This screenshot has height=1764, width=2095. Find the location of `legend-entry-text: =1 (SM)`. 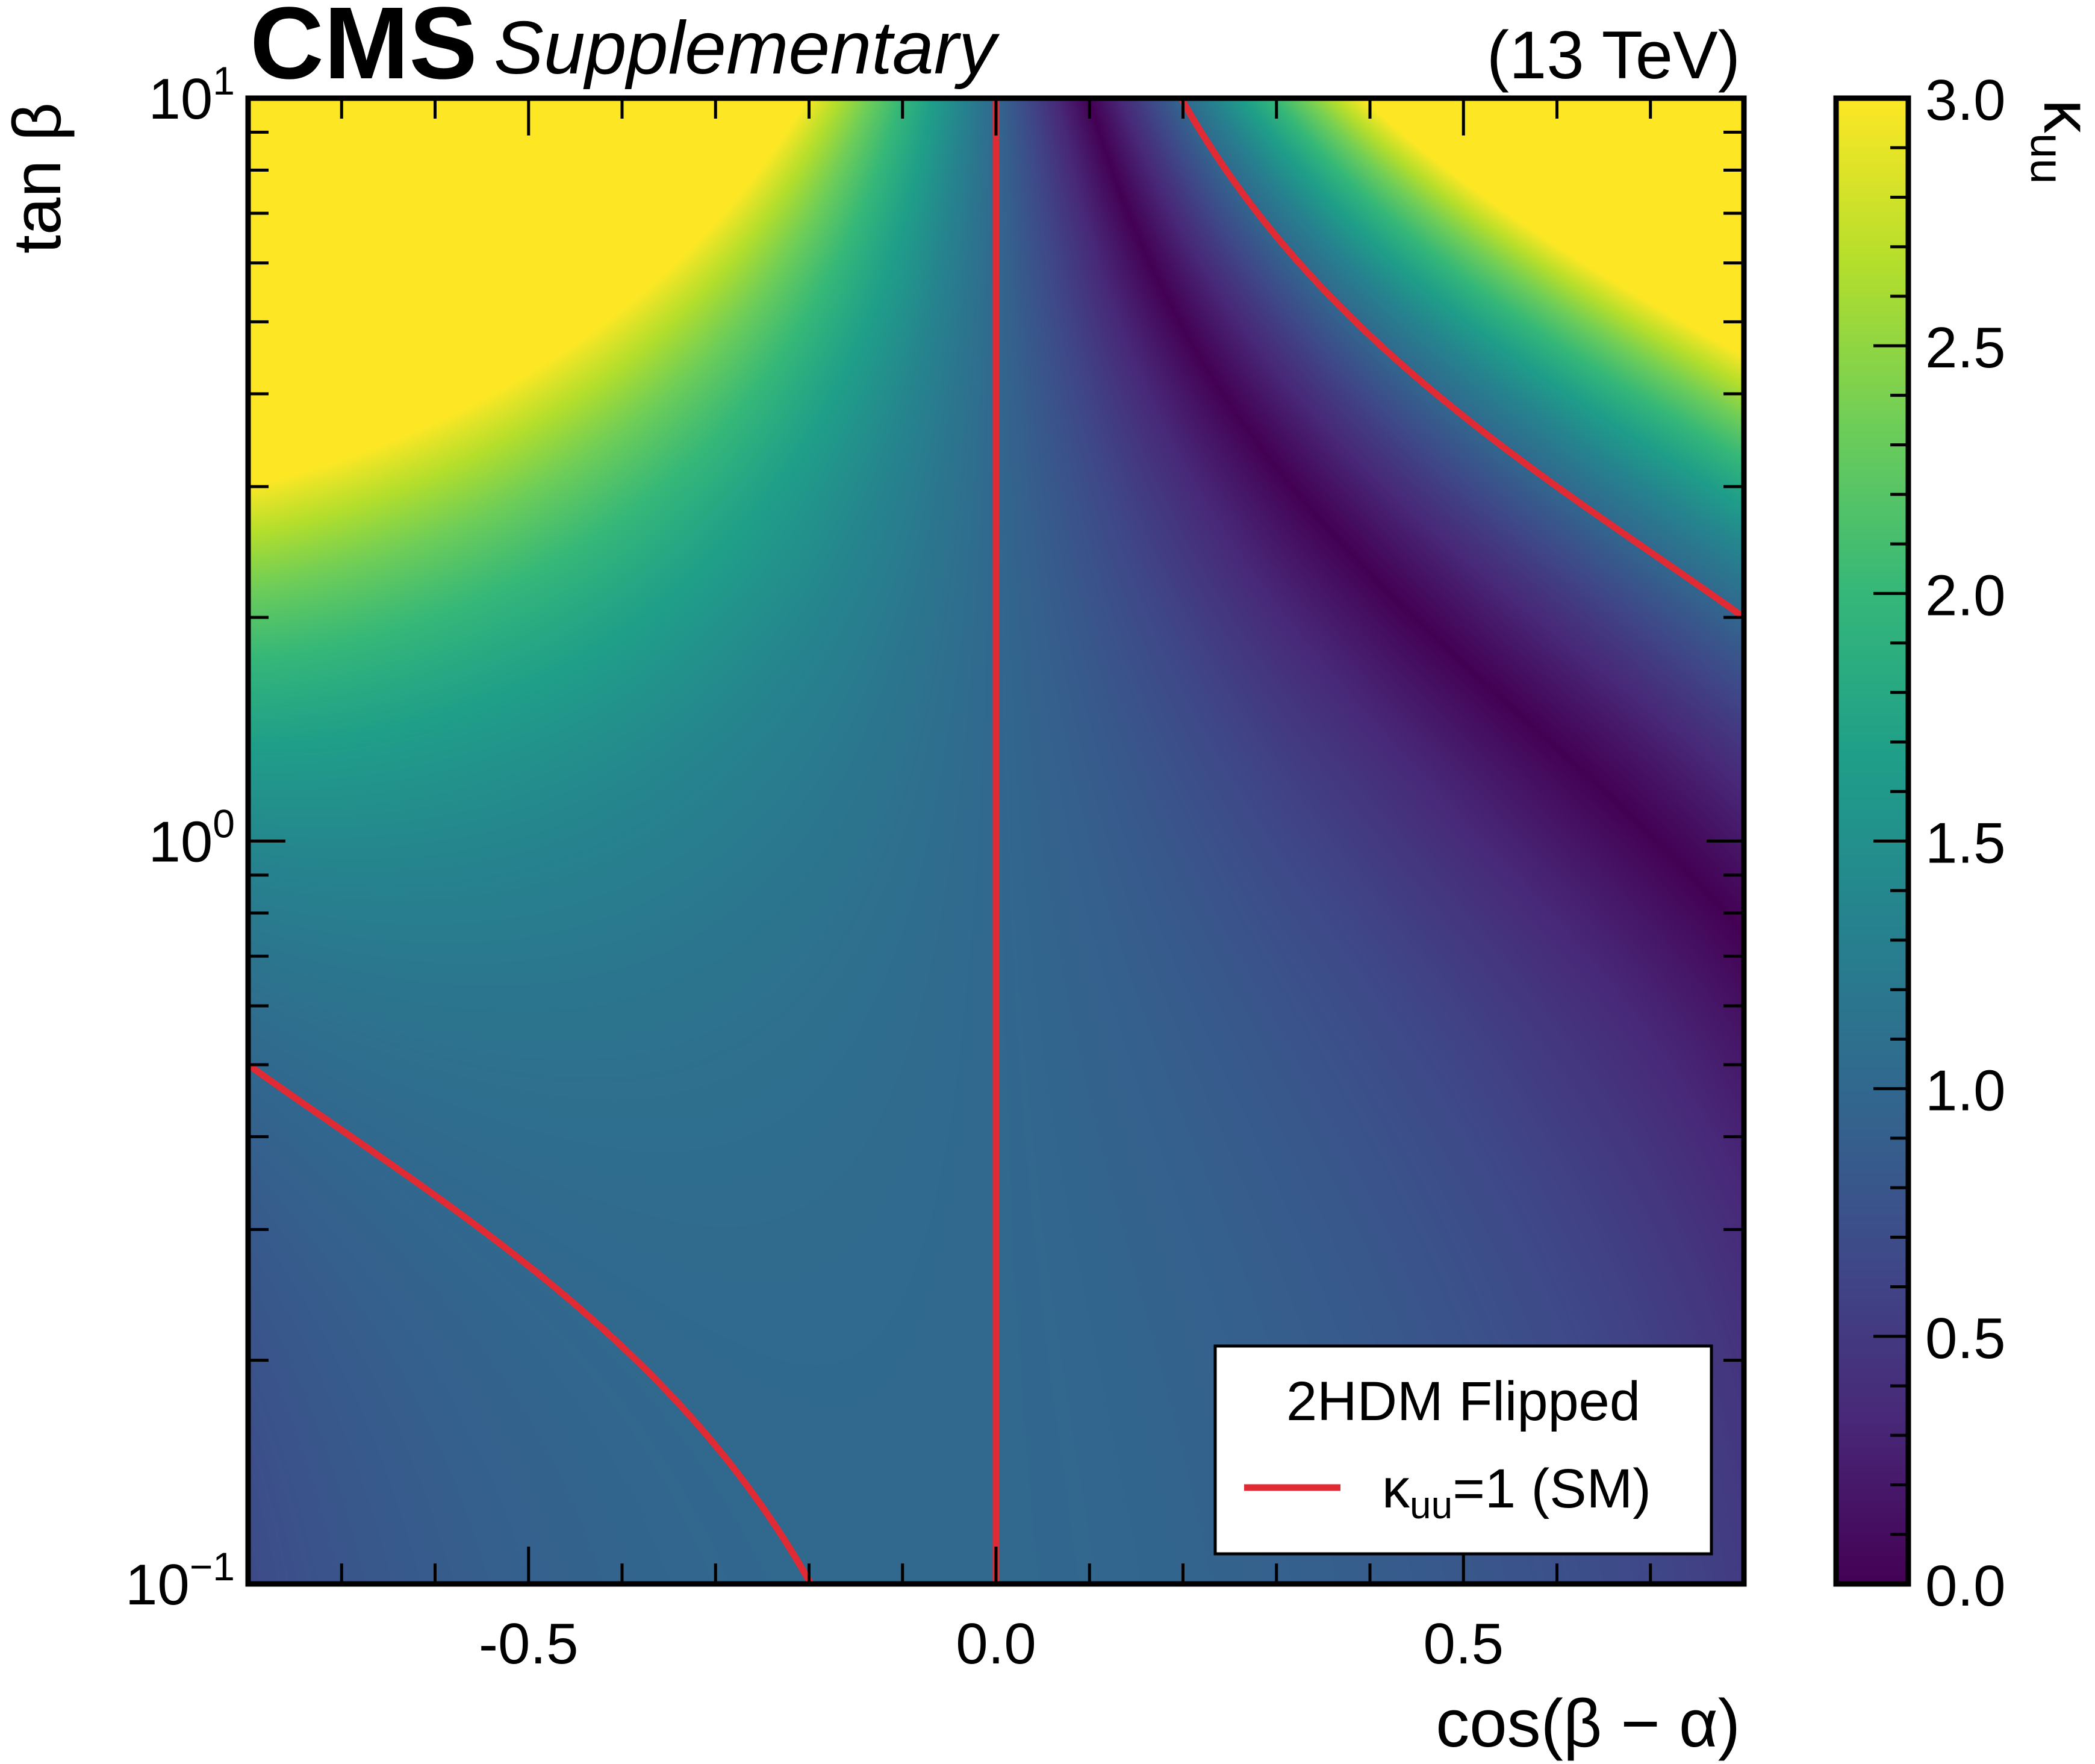

legend-entry-text: =1 (SM) is located at coordinates (1551, 1488).